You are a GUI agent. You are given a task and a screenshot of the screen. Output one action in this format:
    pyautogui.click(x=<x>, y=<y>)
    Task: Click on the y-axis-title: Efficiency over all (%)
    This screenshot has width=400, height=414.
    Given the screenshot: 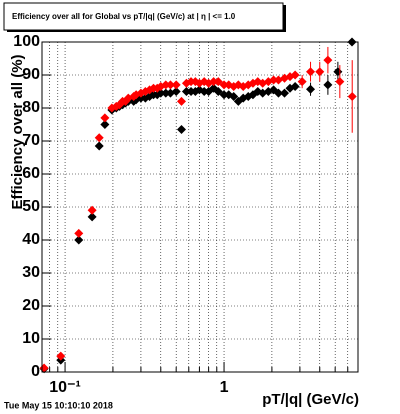 What is the action you would take?
    pyautogui.click(x=17, y=131)
    